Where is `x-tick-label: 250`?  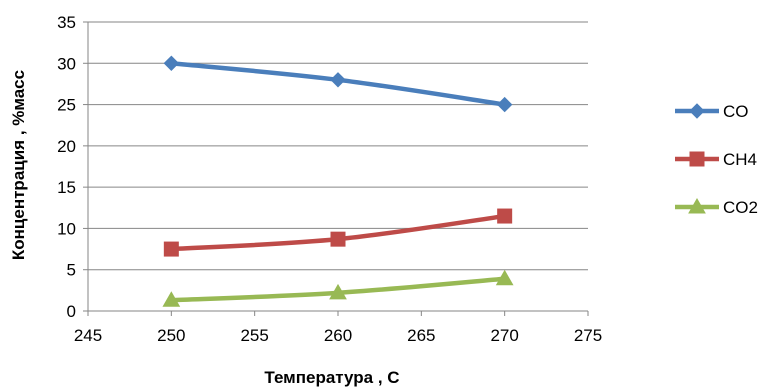
x-tick-label: 250 is located at coordinates (171, 335).